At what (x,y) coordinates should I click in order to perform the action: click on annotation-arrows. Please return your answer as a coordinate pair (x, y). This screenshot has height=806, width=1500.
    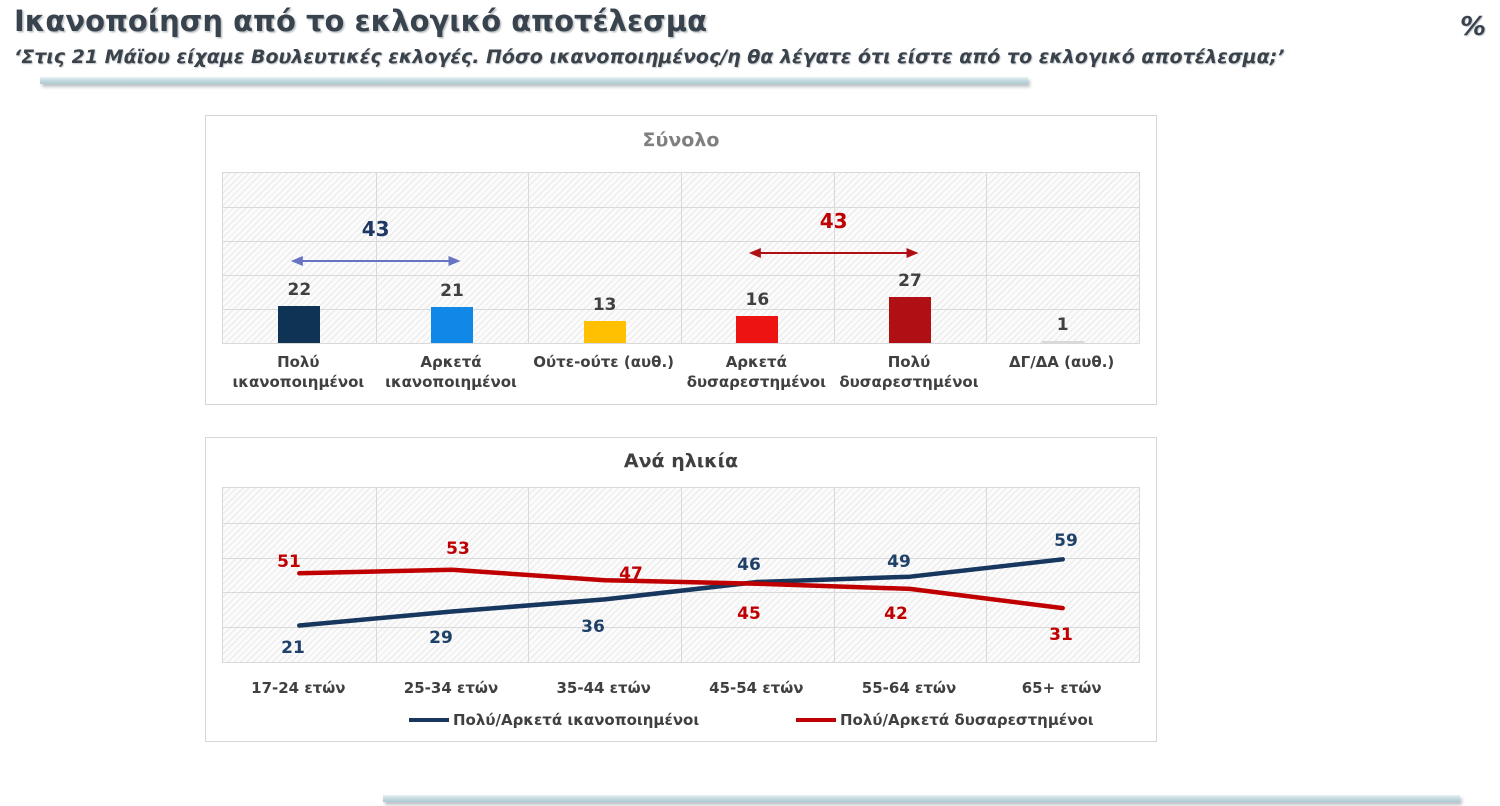
    Looking at the image, I should click on (604, 257).